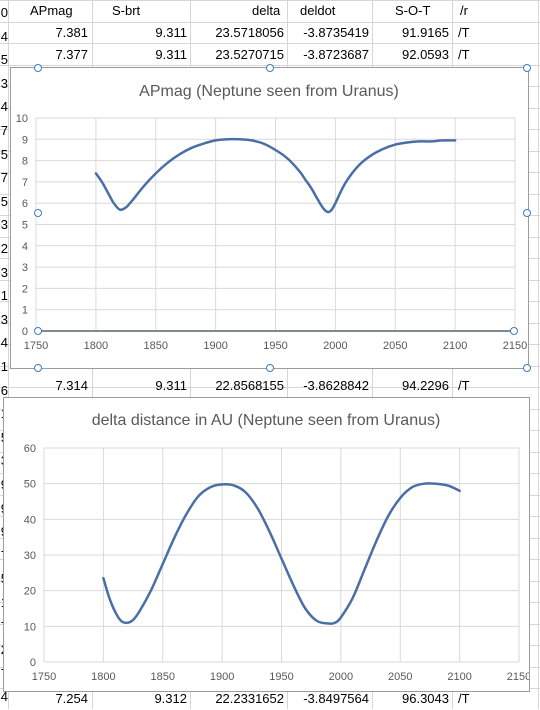 The image size is (540, 710). What do you see at coordinates (249, 385) in the screenshot?
I see `cell-delta: 22.8568155` at bounding box center [249, 385].